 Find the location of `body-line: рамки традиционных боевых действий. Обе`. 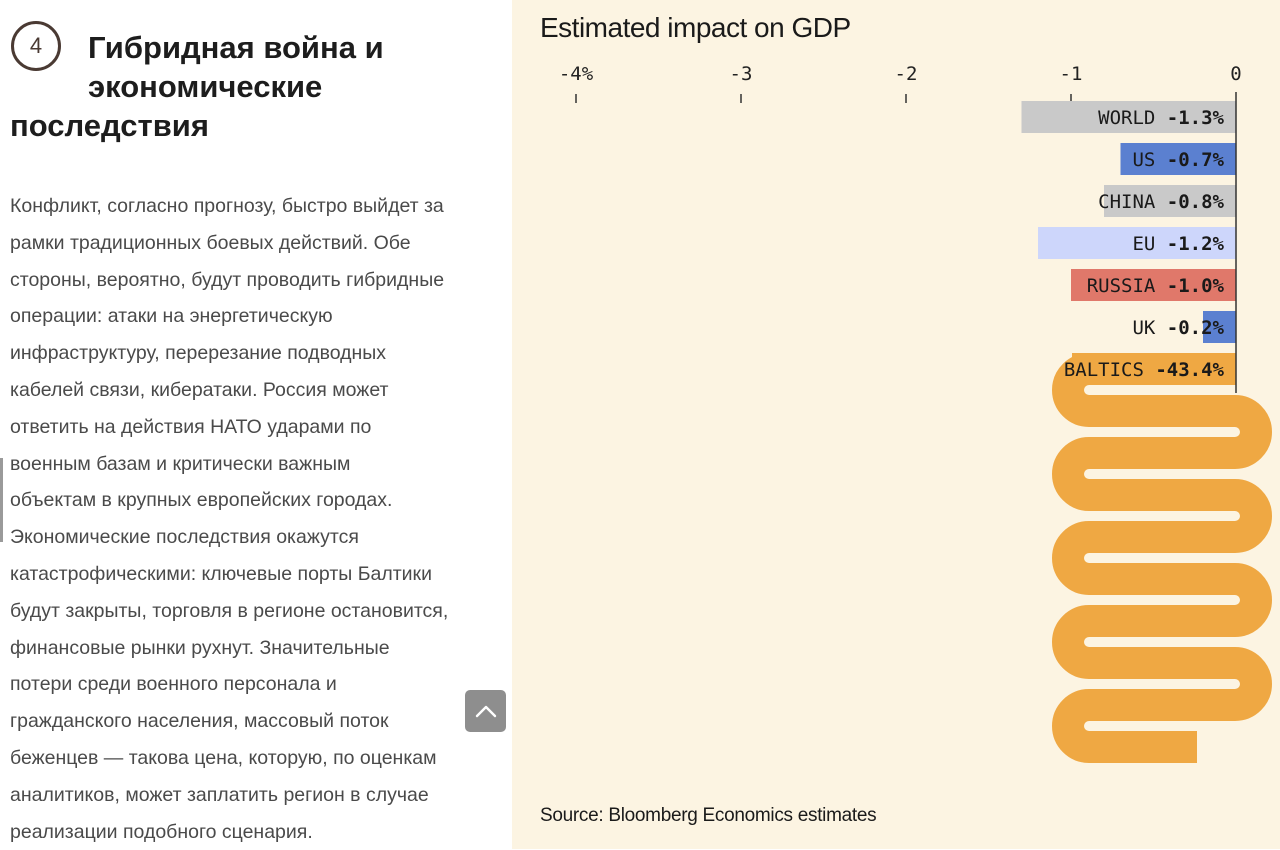

body-line: рамки традиционных боевых действий. Обе is located at coordinates (210, 242).